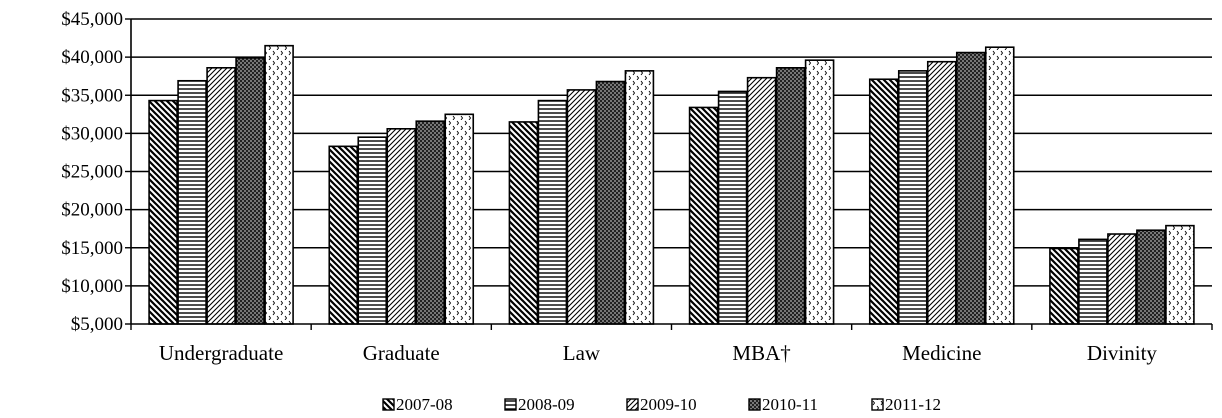 The width and height of the screenshot is (1222, 418). Describe the element at coordinates (97, 324) in the screenshot. I see `y-tick-label: $5,000` at that location.